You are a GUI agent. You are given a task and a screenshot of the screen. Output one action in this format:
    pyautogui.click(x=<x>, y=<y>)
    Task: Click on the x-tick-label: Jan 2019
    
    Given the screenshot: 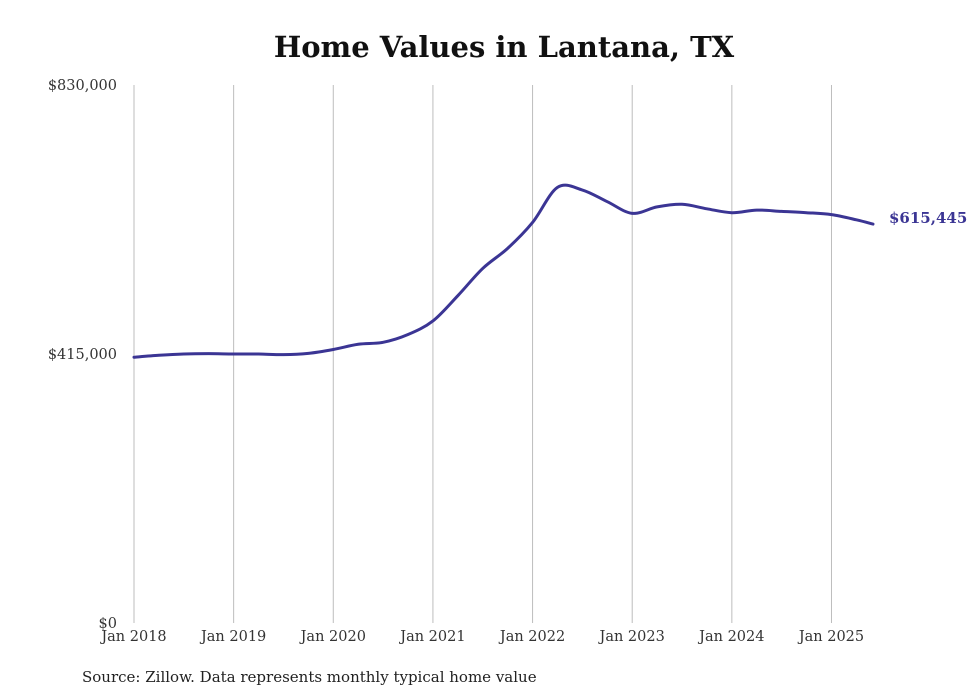 What is the action you would take?
    pyautogui.click(x=232, y=637)
    